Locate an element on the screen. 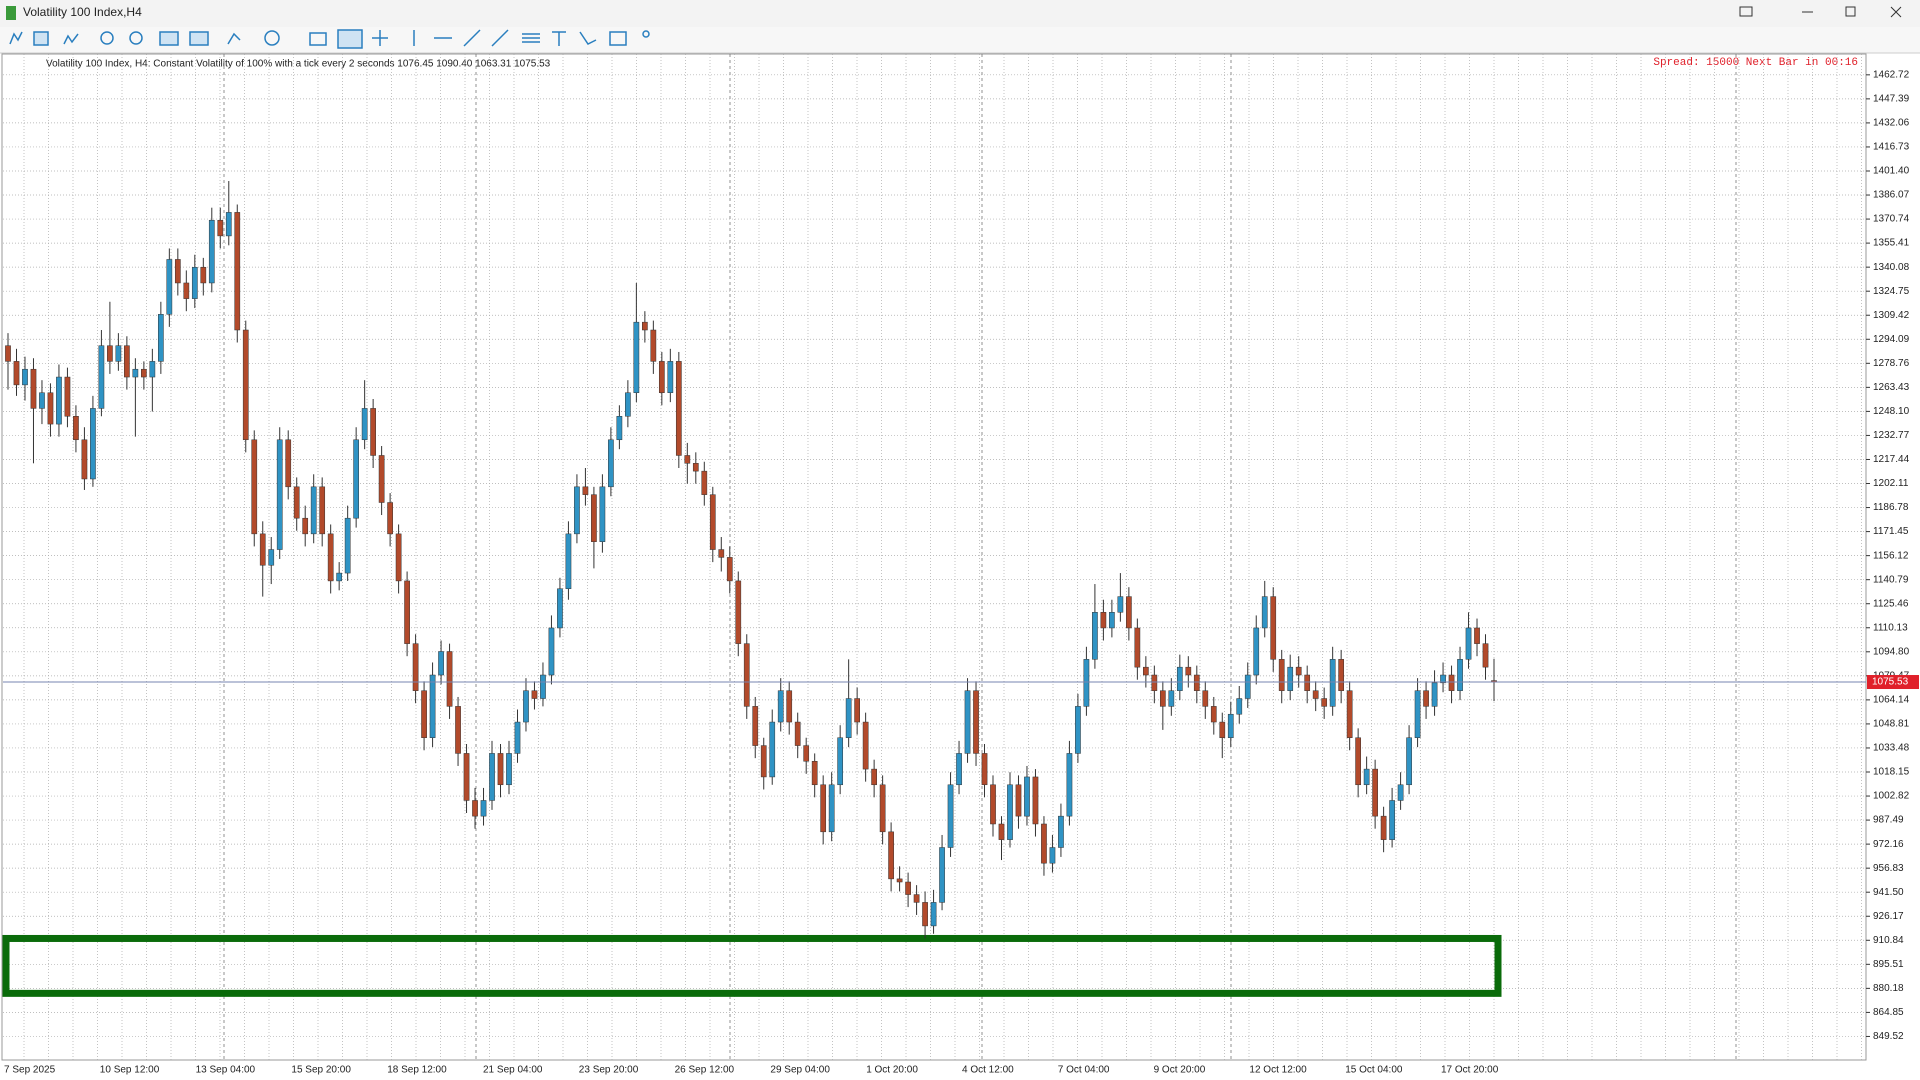  bar-chart-tool is located at coordinates (16, 38).